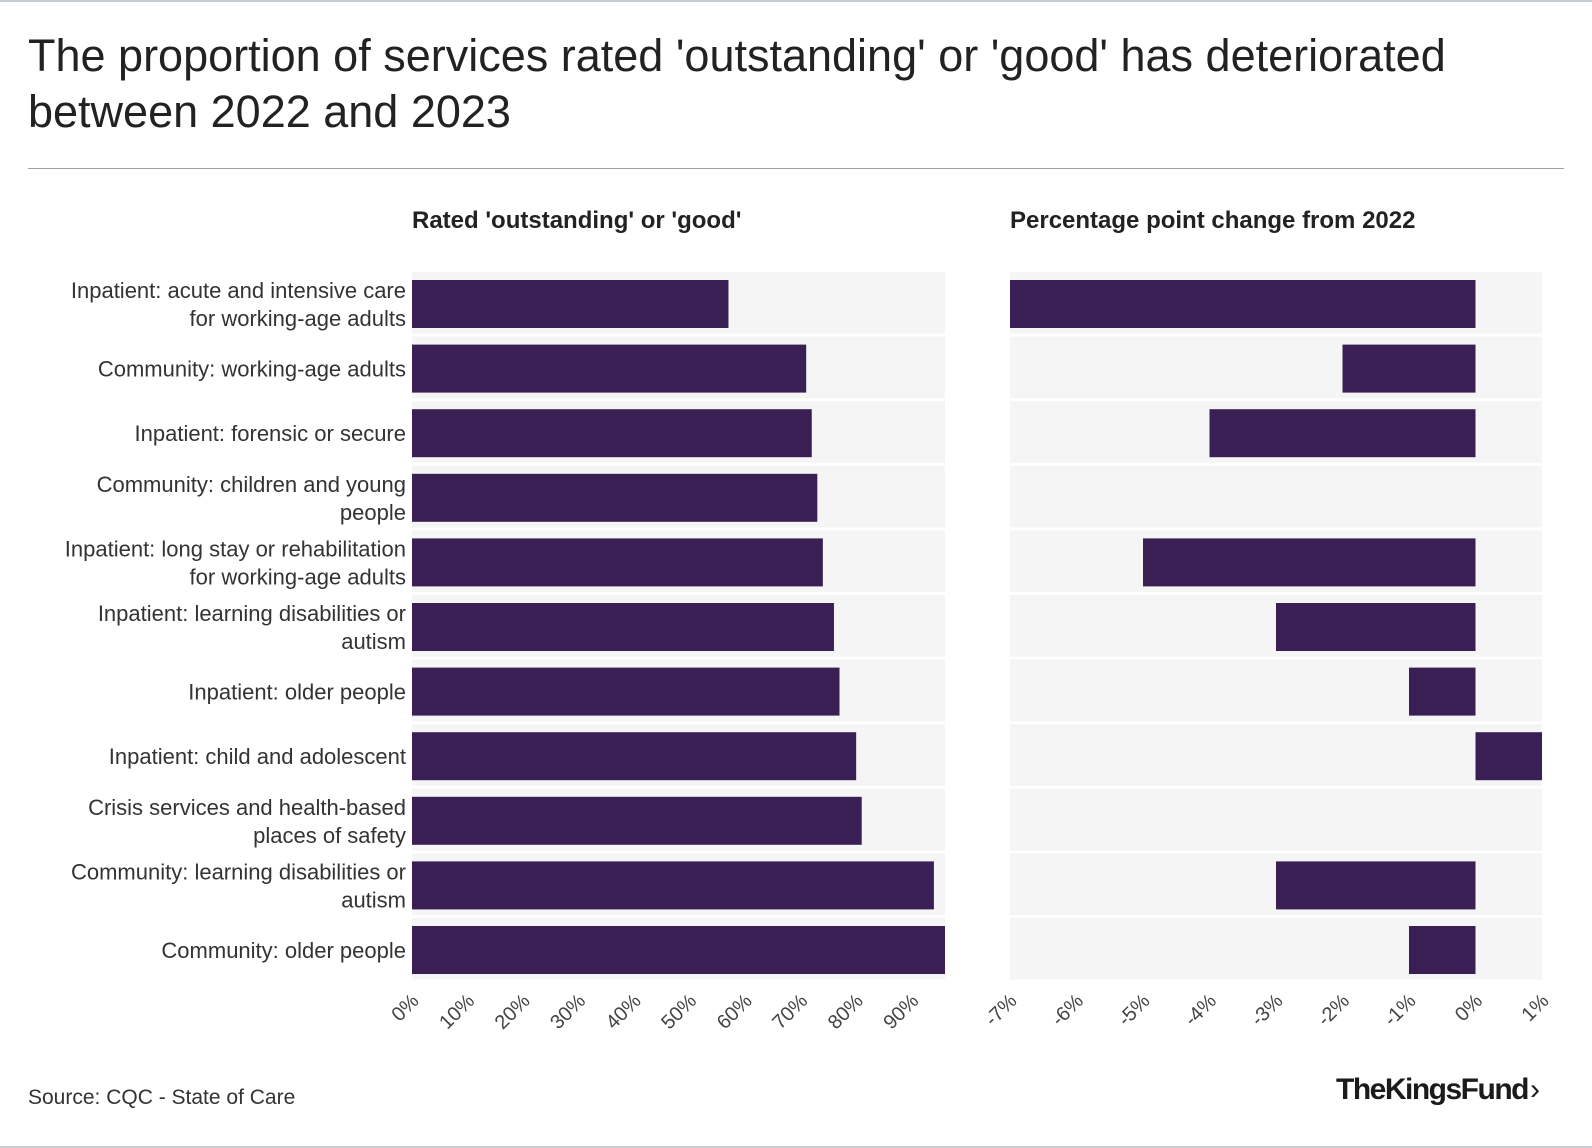 The height and width of the screenshot is (1148, 1592). What do you see at coordinates (297, 692) in the screenshot?
I see `category-label: Inpatient: older people` at bounding box center [297, 692].